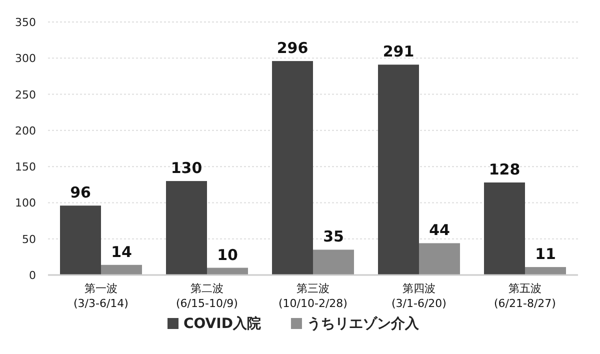 The height and width of the screenshot is (354, 600). Describe the element at coordinates (398, 51) in the screenshot. I see `data-label: 291` at that location.